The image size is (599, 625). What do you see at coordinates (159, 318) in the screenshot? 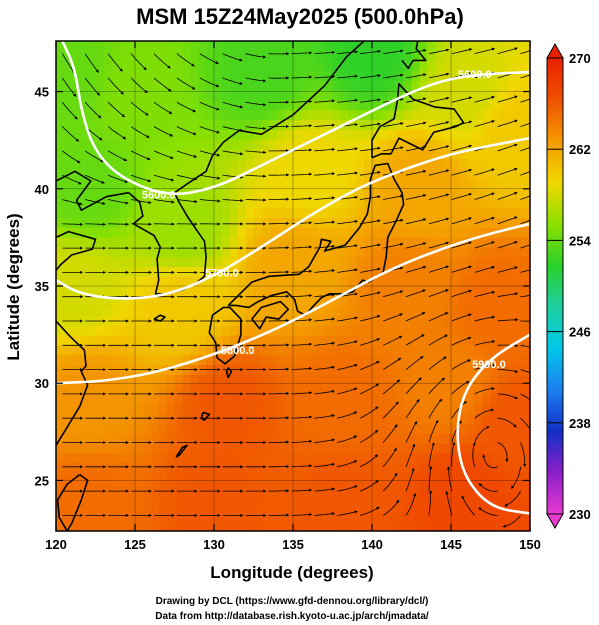
I see `coast-jeju` at bounding box center [159, 318].